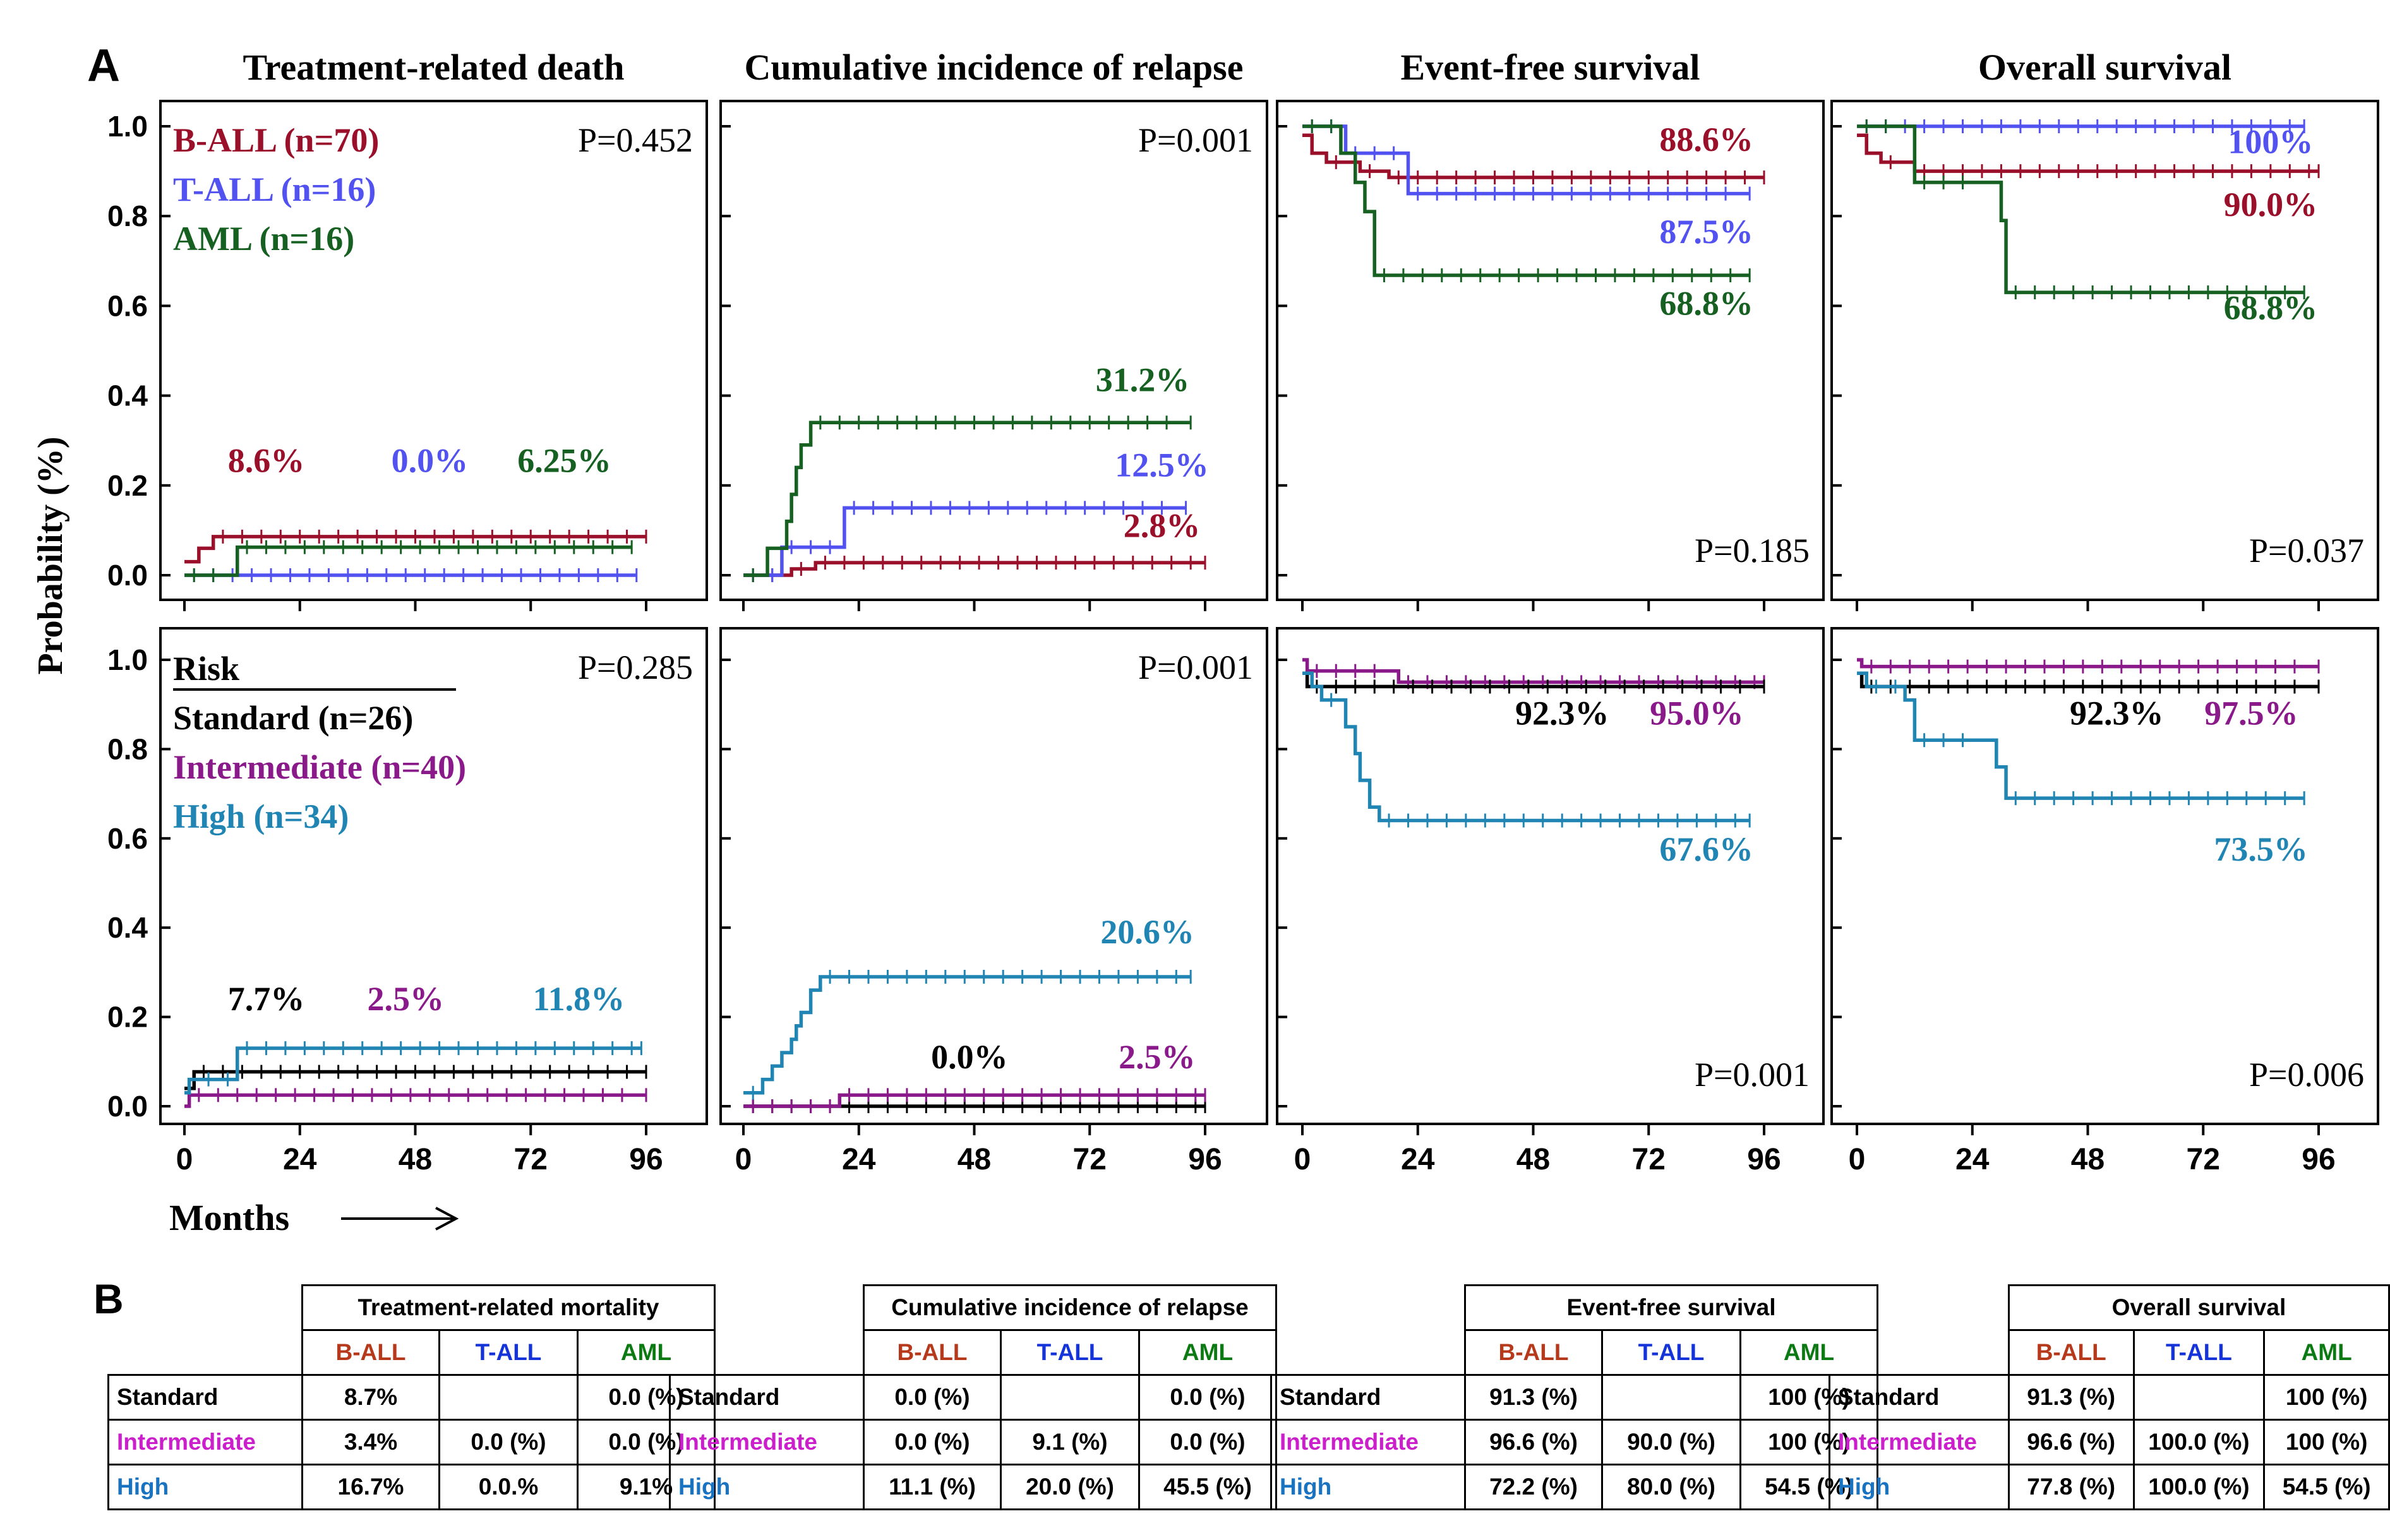 This screenshot has height=1540, width=2390. Describe the element at coordinates (969, 1057) in the screenshot. I see `value-annotation: 0.0%` at that location.